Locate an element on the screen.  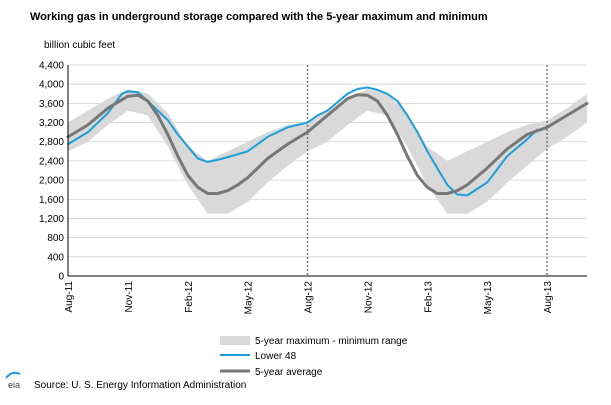
y-tick-label: 800 is located at coordinates (55, 238).